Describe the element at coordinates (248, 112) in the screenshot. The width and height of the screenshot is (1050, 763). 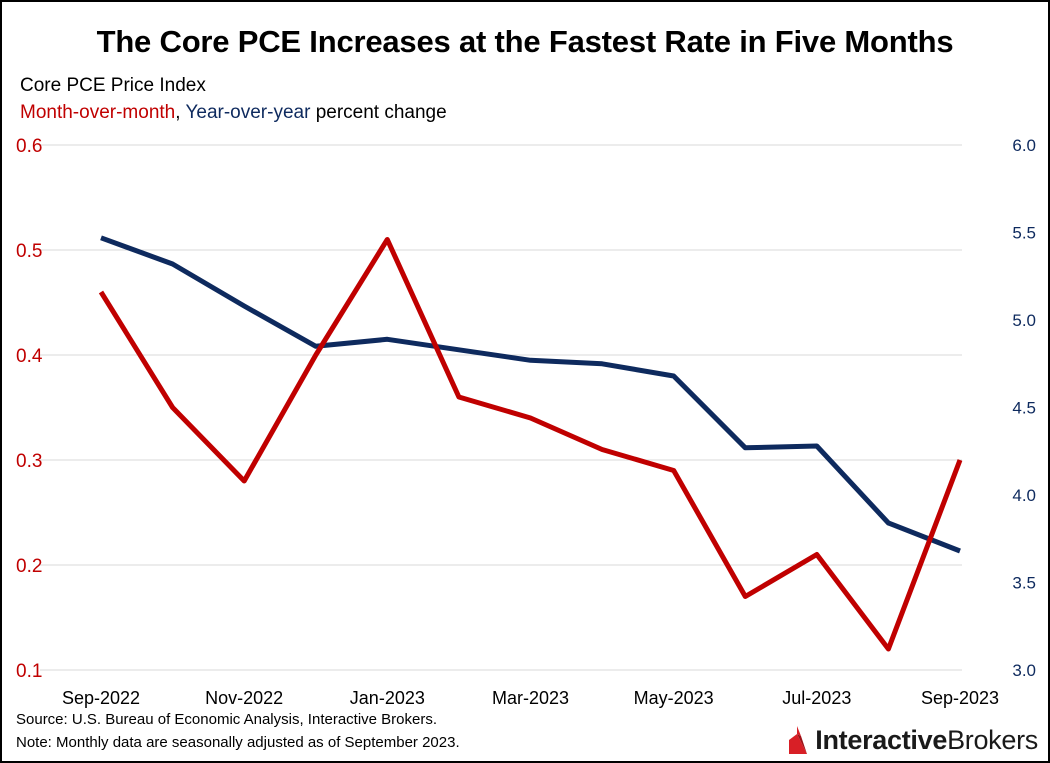
I see `legend-yoy: Year-over-year` at that location.